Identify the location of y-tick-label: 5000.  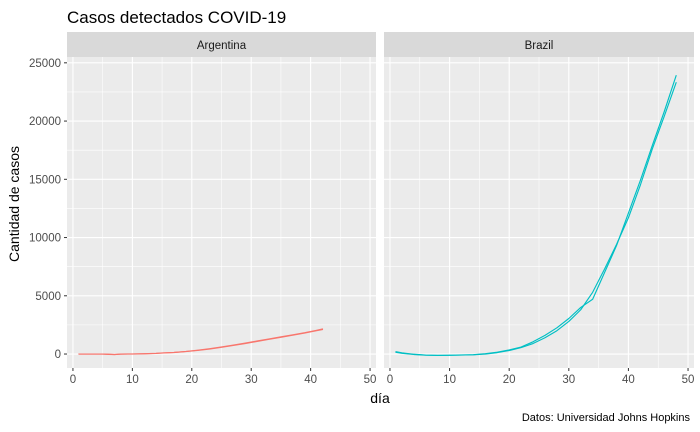
(48, 297).